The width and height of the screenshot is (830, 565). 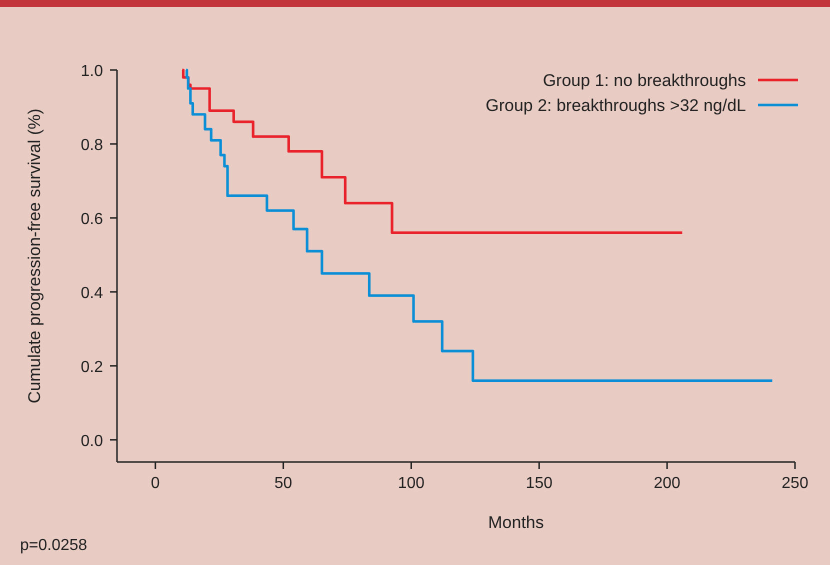 What do you see at coordinates (539, 483) in the screenshot?
I see `x-tick-label: 150` at bounding box center [539, 483].